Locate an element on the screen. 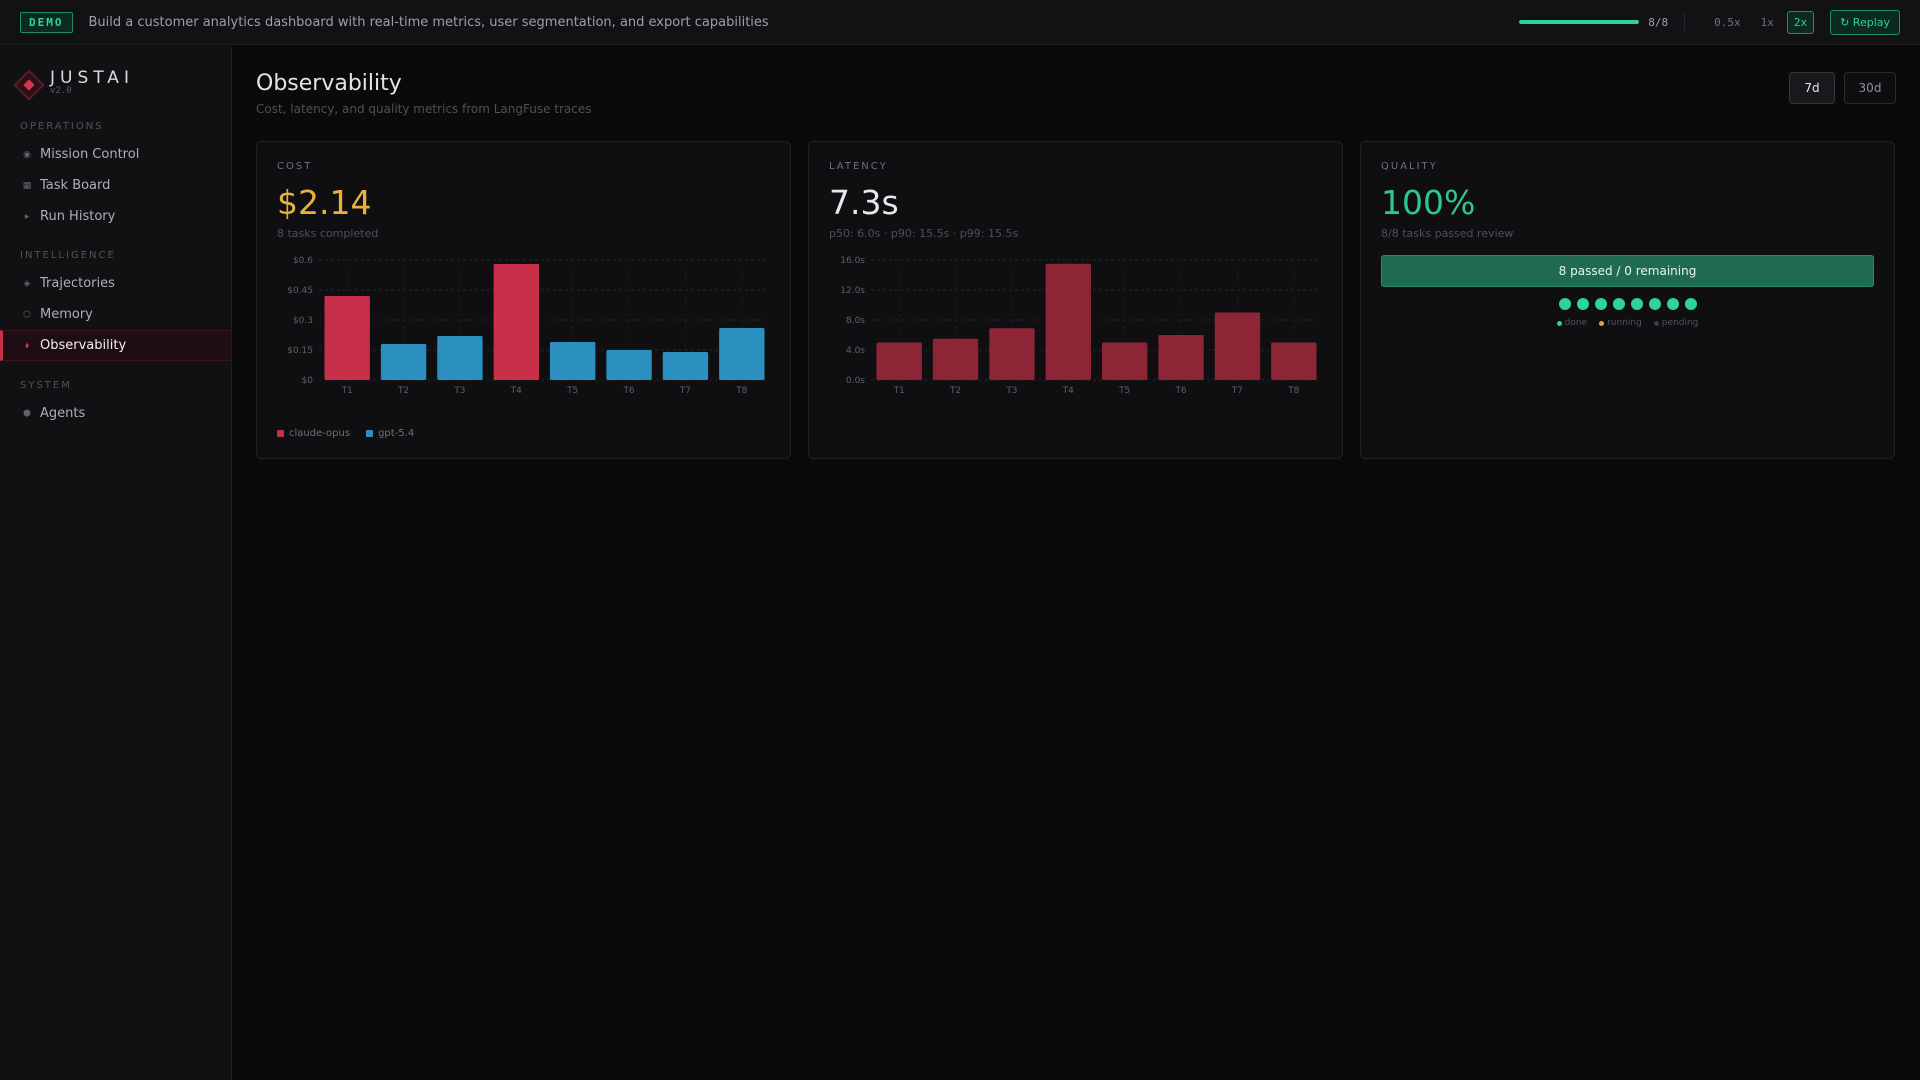 The height and width of the screenshot is (1080, 1920). nav-item-mission-control: ◉ Mission Control is located at coordinates (115, 154).